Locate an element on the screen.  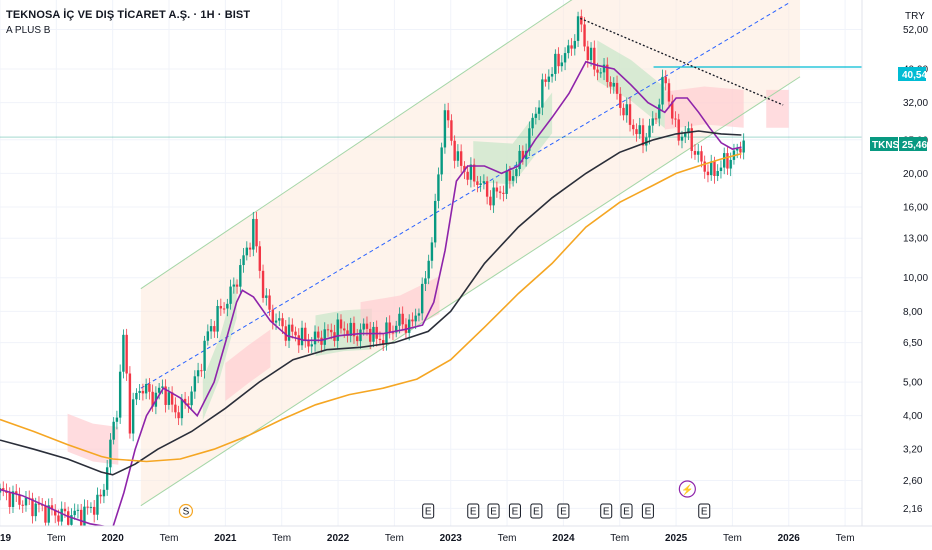
time-tick-label: 2020 is located at coordinates (113, 538).